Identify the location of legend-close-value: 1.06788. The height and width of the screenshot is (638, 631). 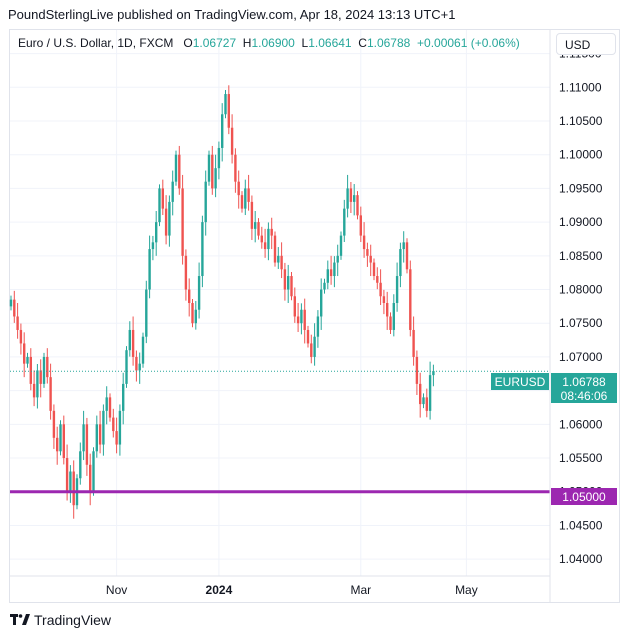
(388, 43).